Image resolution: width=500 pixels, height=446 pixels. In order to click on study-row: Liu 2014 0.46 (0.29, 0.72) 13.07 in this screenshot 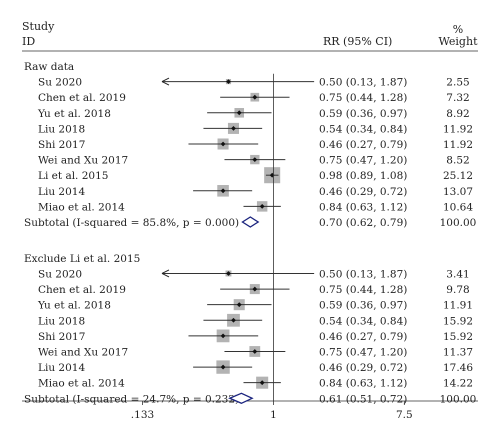, I will do `click(255, 191)`.